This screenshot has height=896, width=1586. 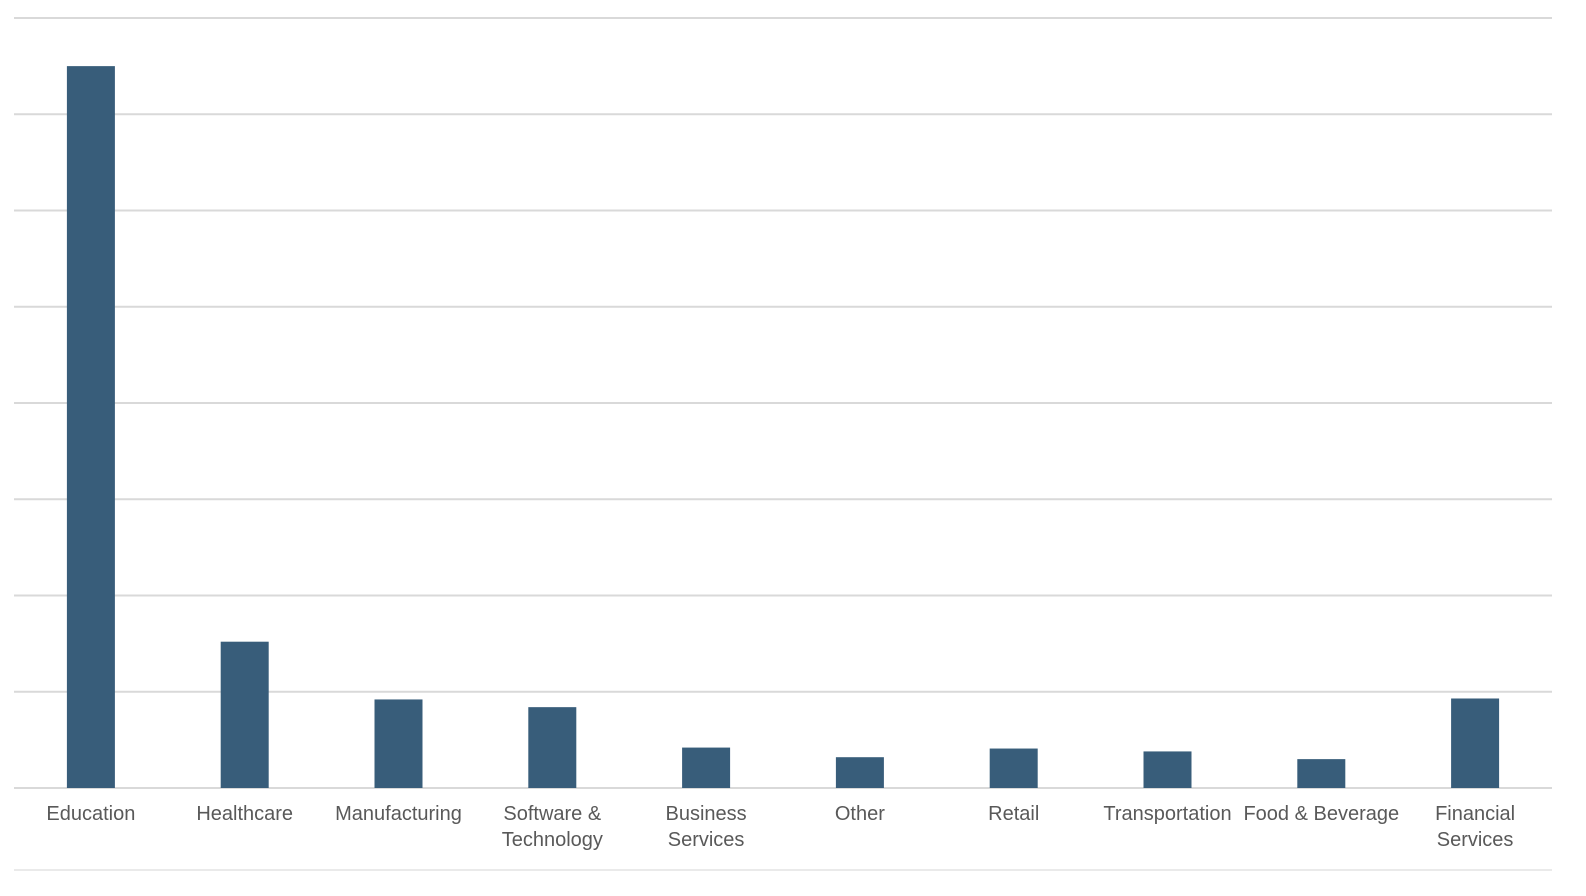 I want to click on x-tick-label: Food & Beverage, so click(x=1321, y=814).